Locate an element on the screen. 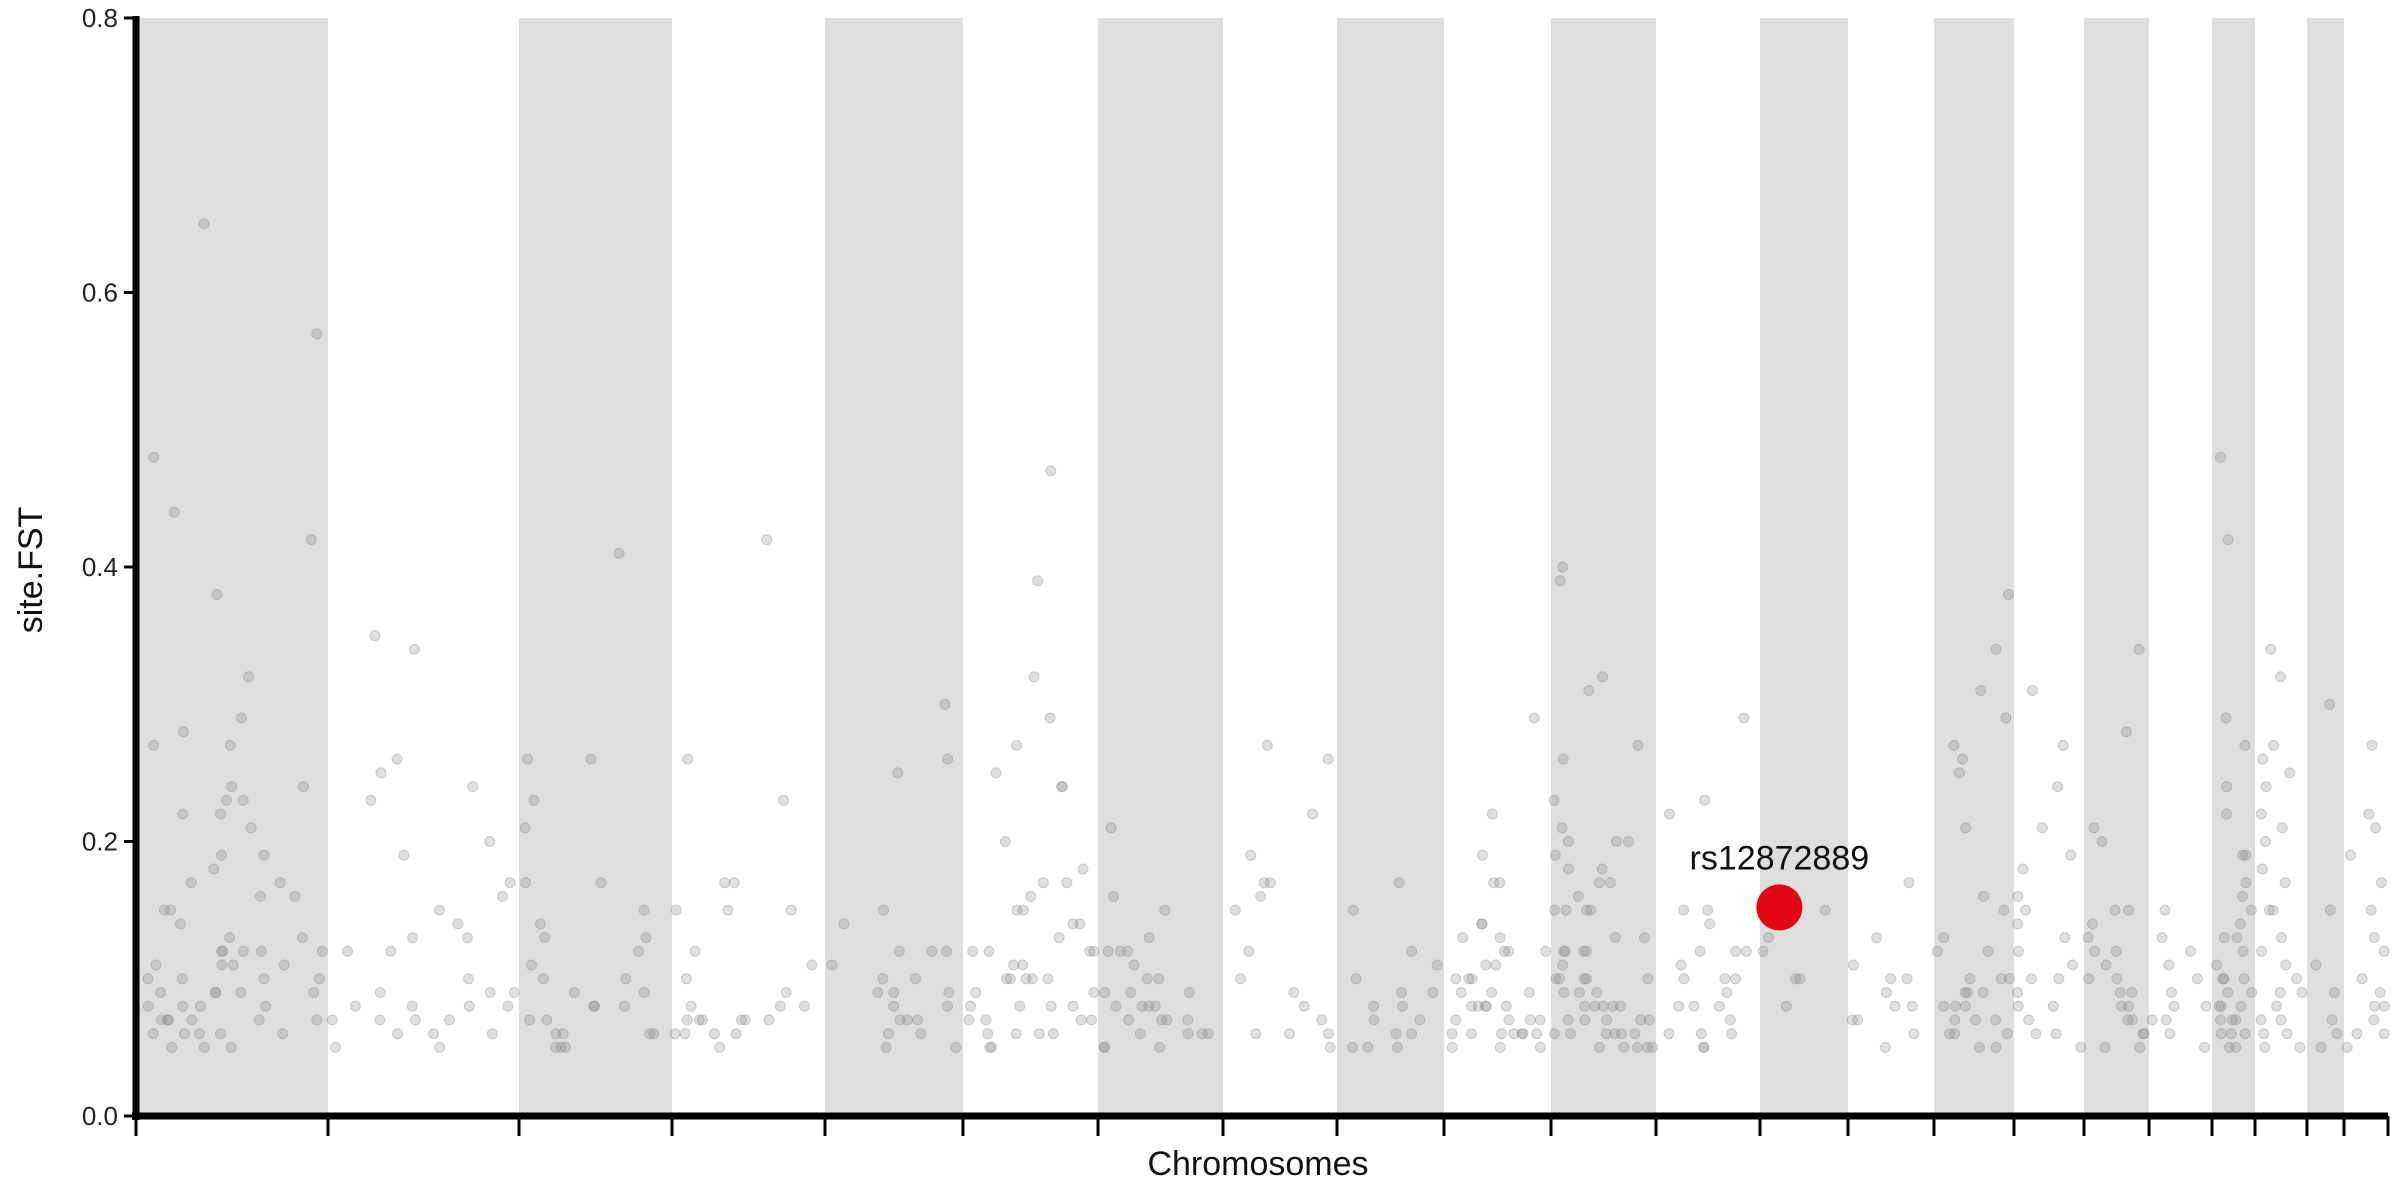 The height and width of the screenshot is (1200, 2400). highlight-label: rs12872889 is located at coordinates (1780, 858).